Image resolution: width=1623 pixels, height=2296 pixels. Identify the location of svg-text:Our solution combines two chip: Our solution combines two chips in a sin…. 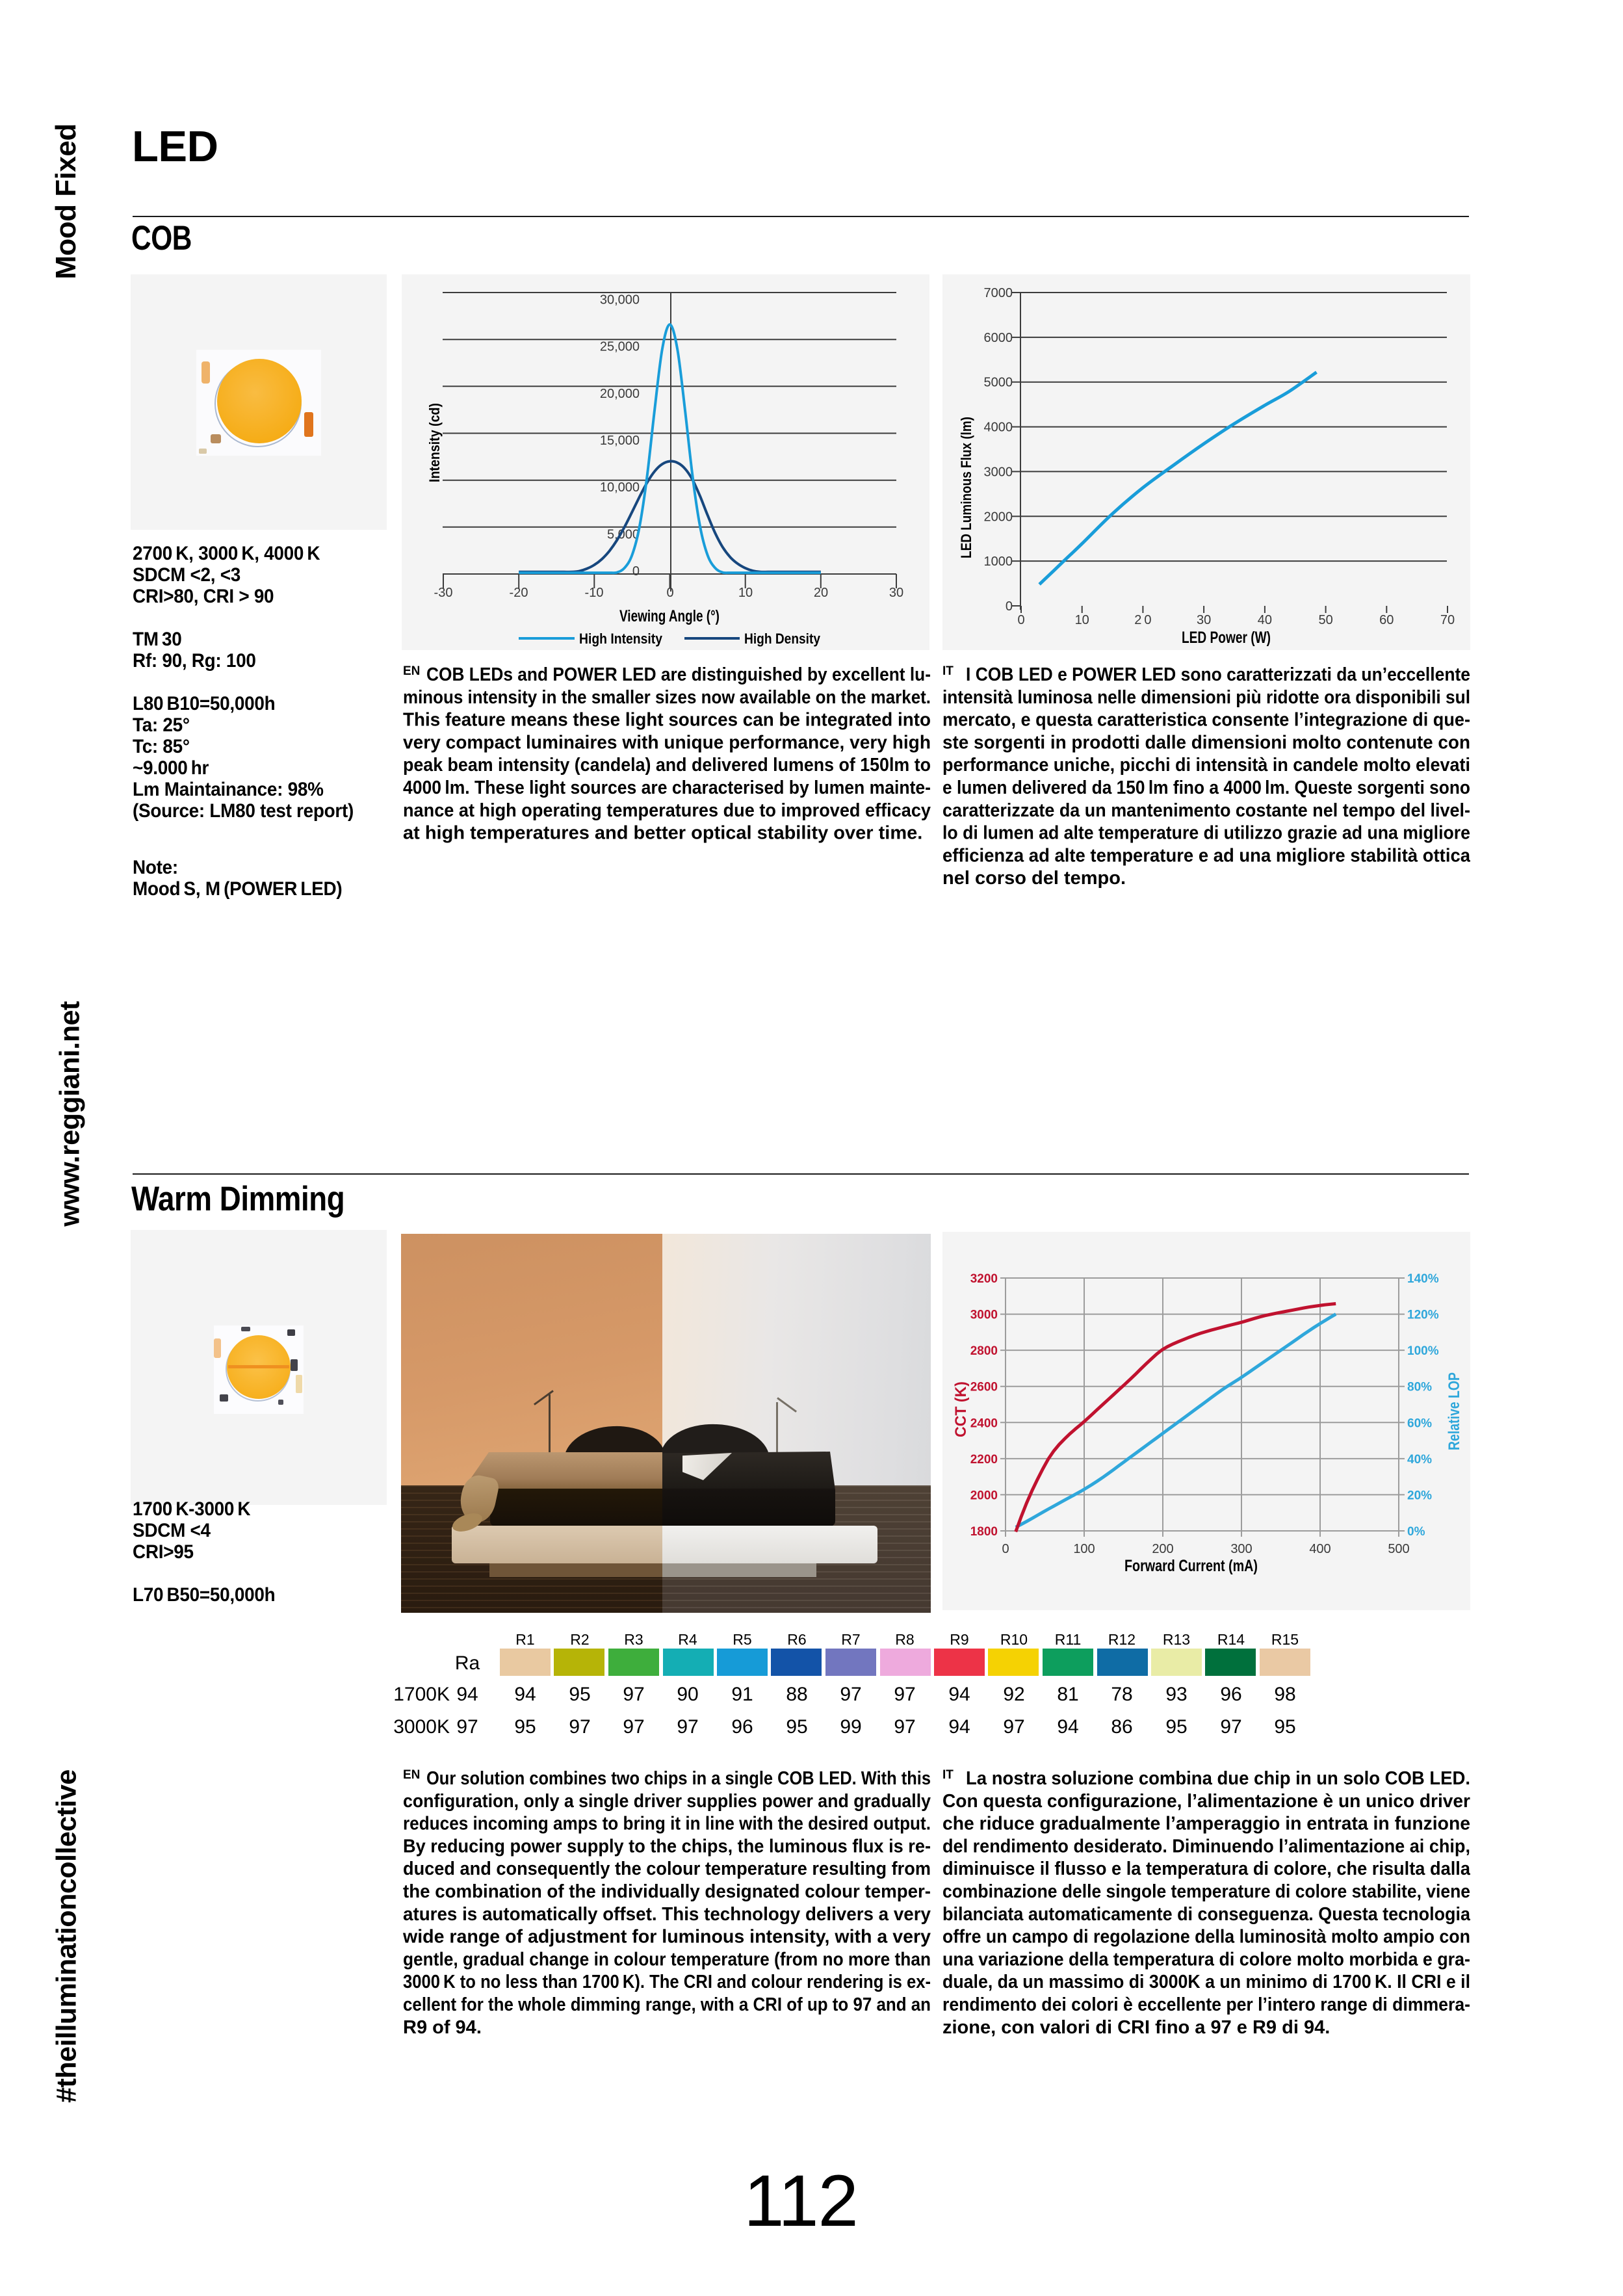
(679, 1778).